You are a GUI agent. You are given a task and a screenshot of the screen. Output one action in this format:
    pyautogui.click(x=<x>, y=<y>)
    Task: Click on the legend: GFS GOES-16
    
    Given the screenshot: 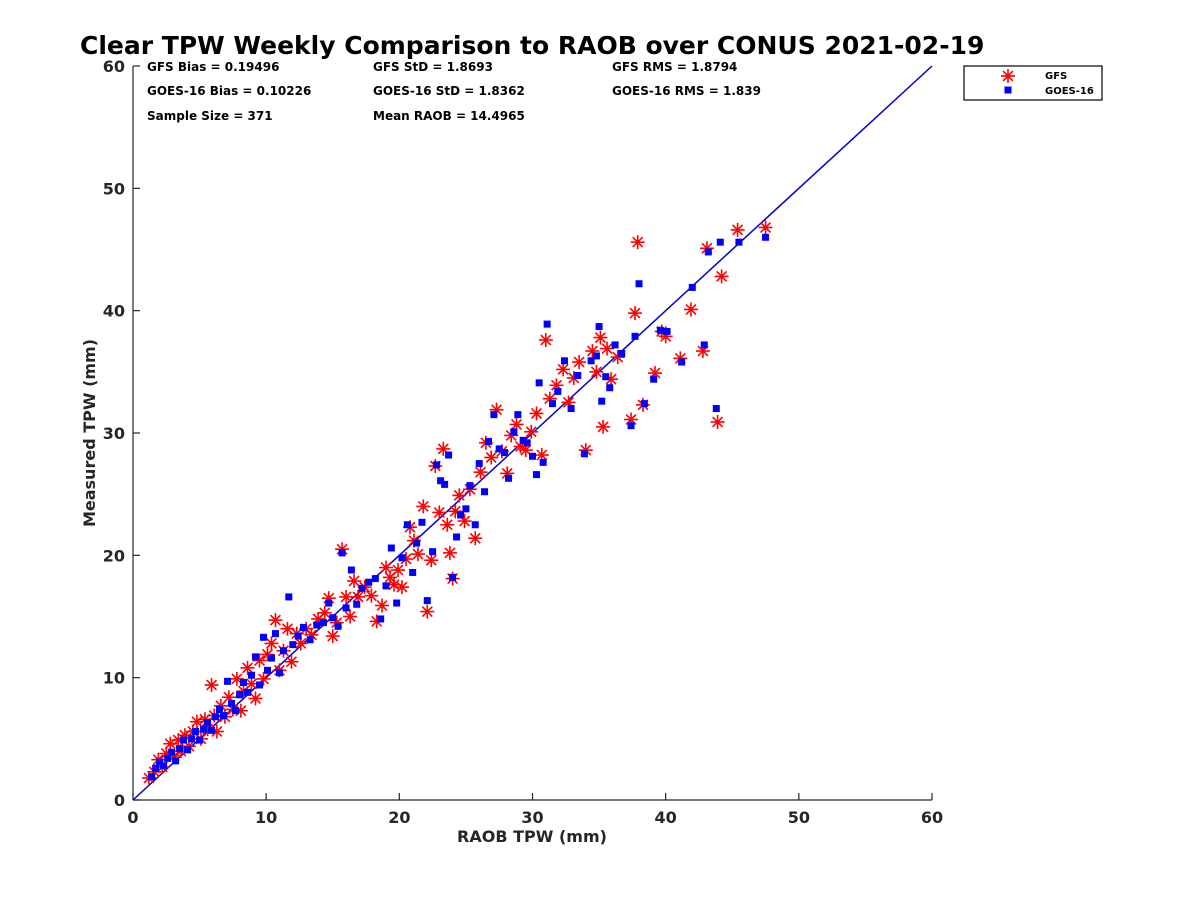 What is the action you would take?
    pyautogui.click(x=1033, y=83)
    